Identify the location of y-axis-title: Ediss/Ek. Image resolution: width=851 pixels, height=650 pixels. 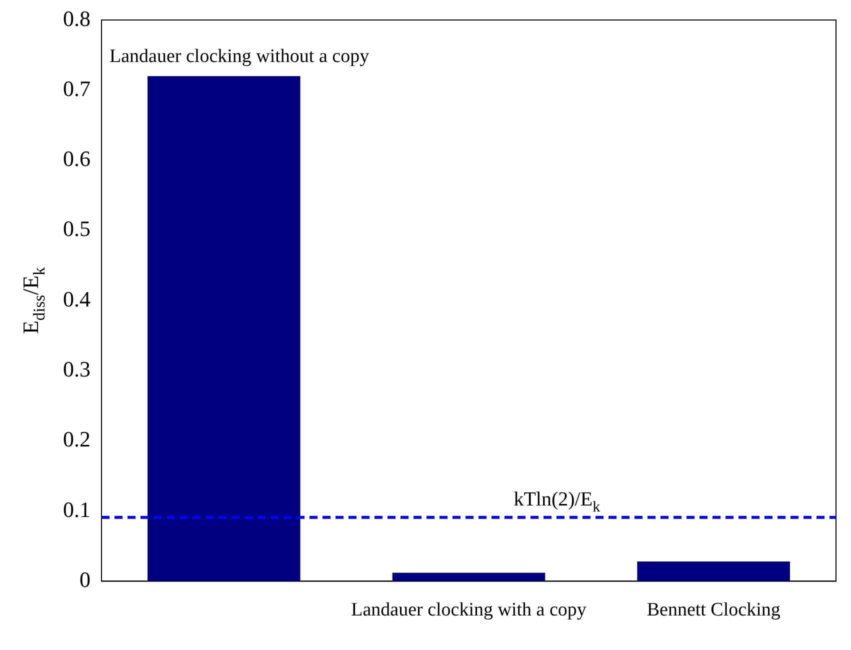
(33, 300).